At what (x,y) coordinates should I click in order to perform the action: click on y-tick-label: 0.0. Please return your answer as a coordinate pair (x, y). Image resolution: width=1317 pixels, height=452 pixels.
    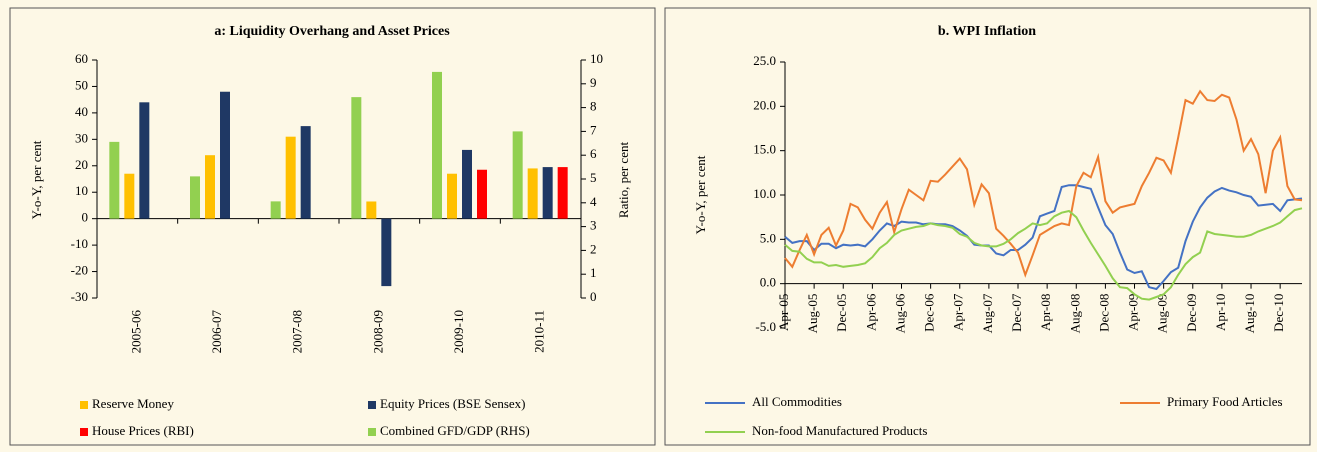
    Looking at the image, I should click on (768, 282).